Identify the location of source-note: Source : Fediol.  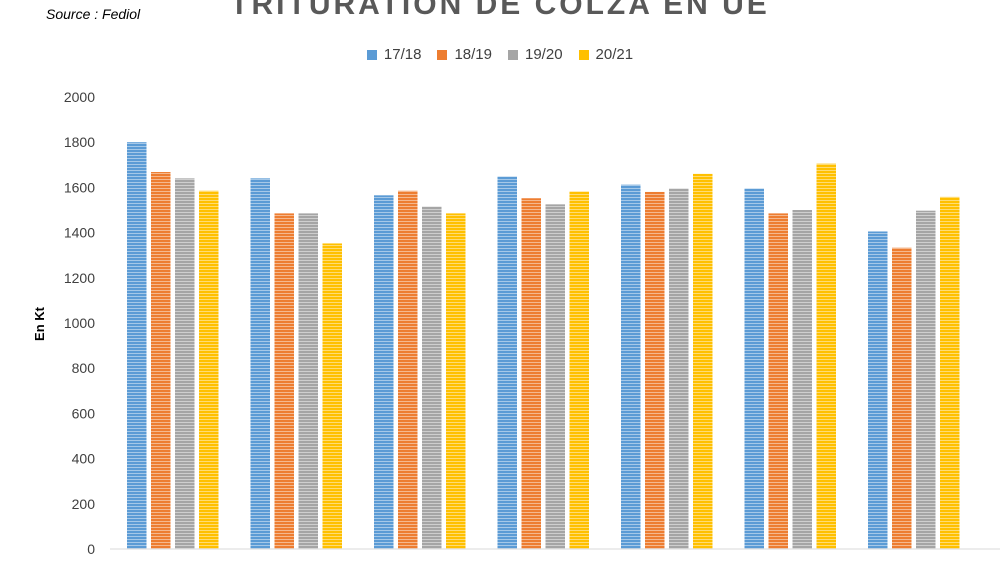
(93, 14).